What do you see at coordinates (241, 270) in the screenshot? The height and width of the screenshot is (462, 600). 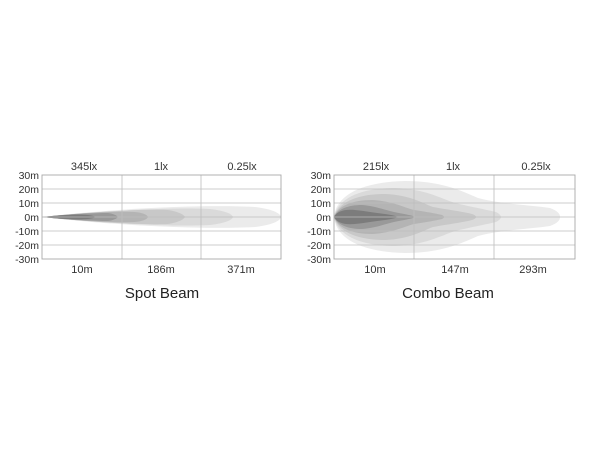 I see `distance-label: 371m` at bounding box center [241, 270].